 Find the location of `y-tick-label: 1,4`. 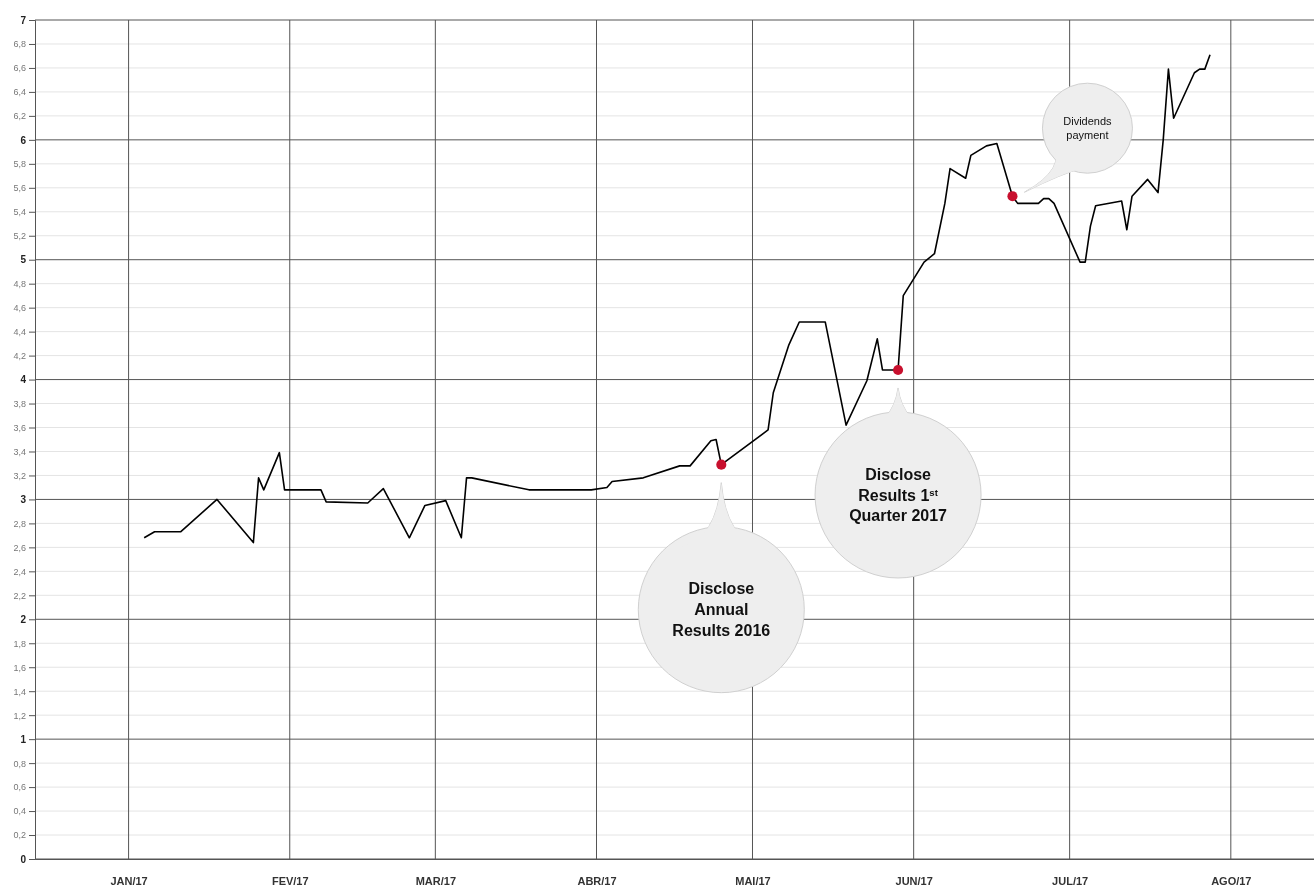

y-tick-label: 1,4 is located at coordinates (19, 691).